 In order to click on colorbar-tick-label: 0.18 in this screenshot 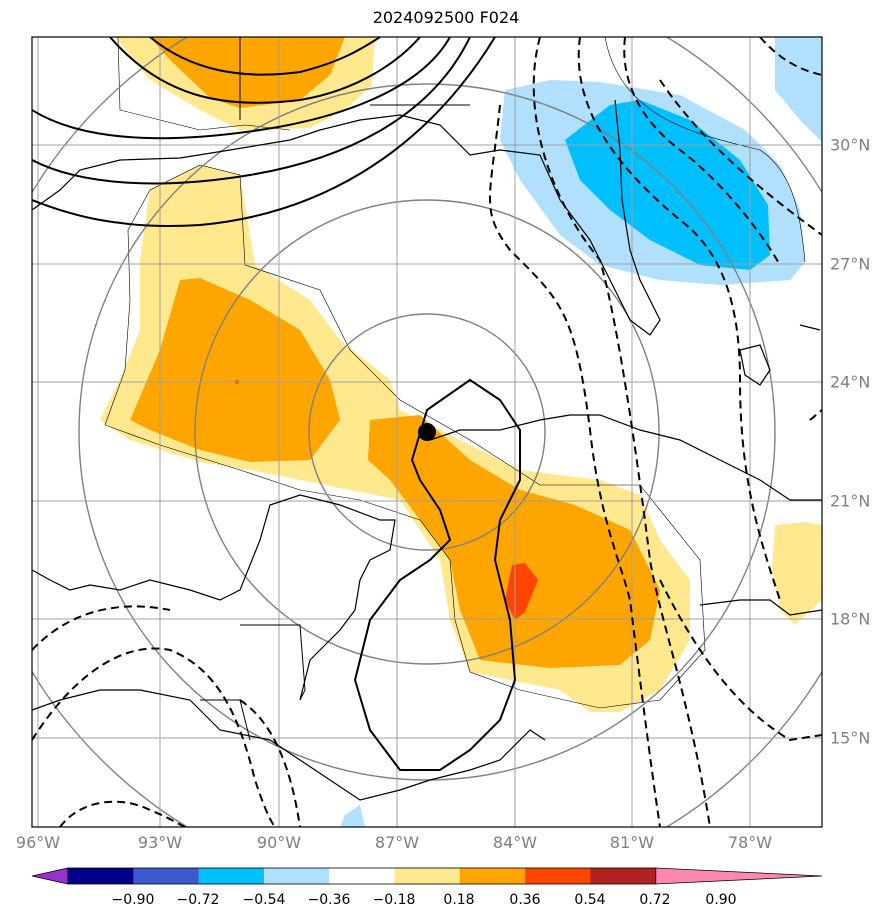, I will do `click(459, 900)`.